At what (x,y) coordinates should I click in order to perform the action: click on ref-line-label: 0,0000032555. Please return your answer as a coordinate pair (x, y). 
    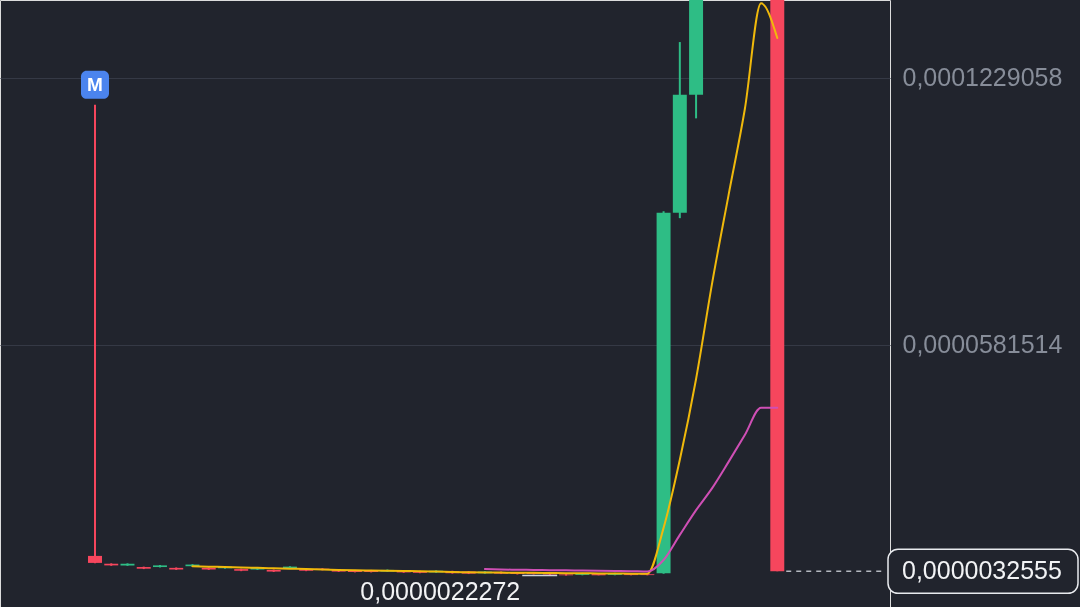
    Looking at the image, I should click on (982, 570).